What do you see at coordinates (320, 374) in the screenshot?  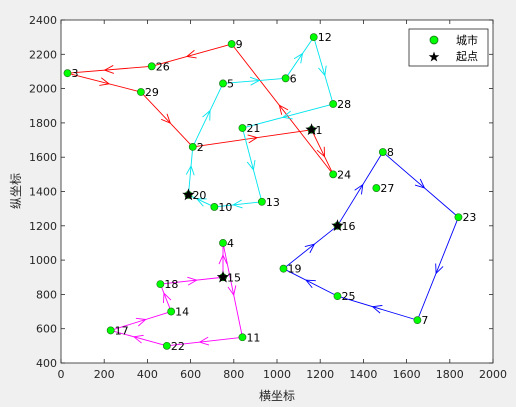 I see `x-tick-label: 1200` at bounding box center [320, 374].